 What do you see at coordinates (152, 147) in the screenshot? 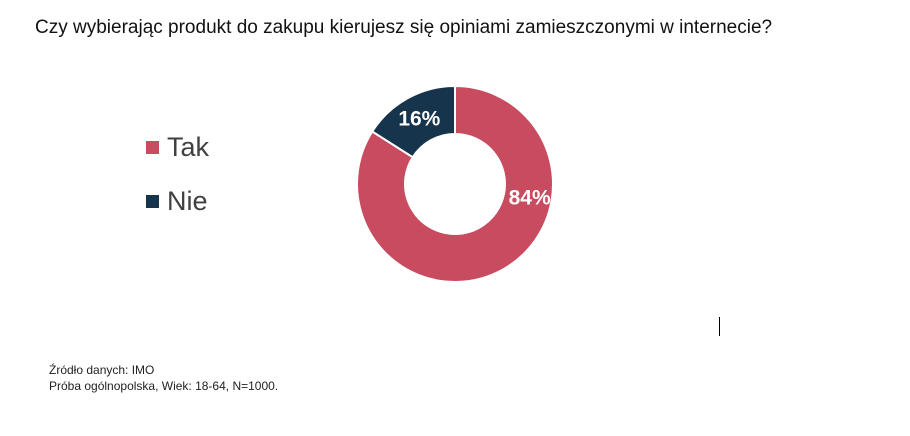
I see `legend-swatch-tak` at bounding box center [152, 147].